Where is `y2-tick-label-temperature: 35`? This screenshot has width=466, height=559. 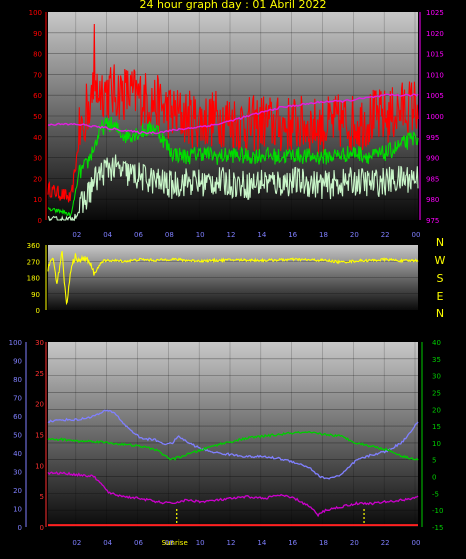 y2-tick-label-temperature: 35 is located at coordinates (436, 360).